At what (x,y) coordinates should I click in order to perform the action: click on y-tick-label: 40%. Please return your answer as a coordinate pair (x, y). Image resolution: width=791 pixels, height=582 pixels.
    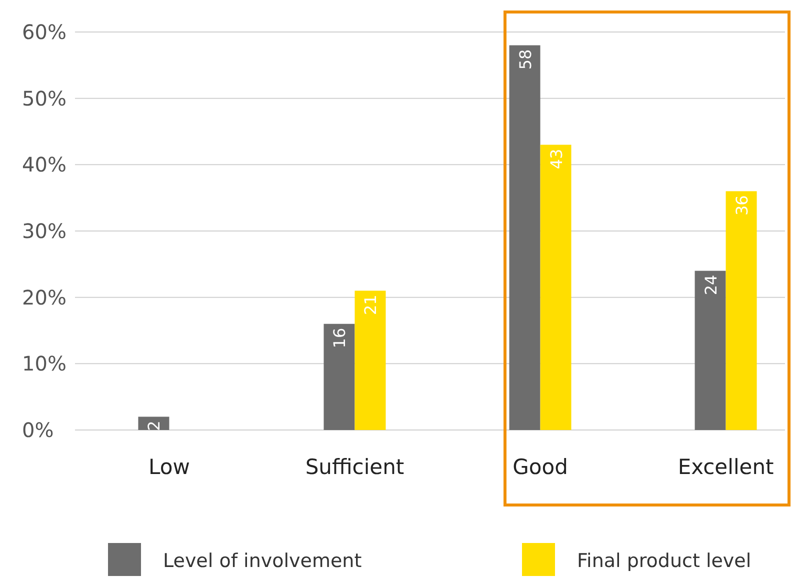
    Looking at the image, I should click on (44, 164).